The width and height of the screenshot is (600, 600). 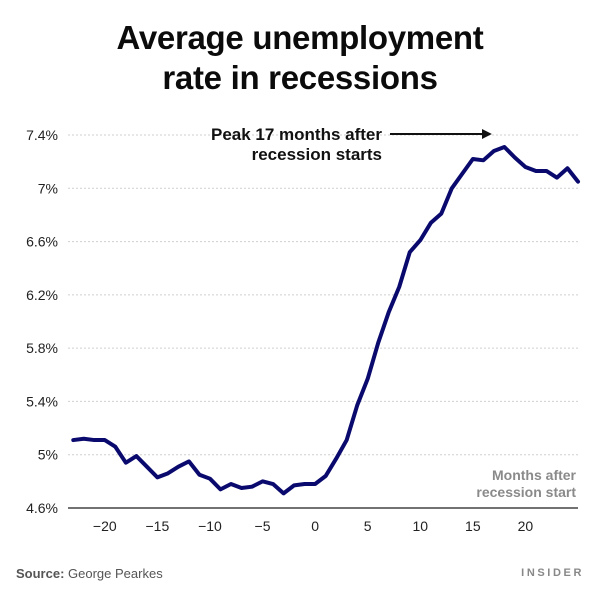 I want to click on x-tick-label: 15, so click(x=473, y=526).